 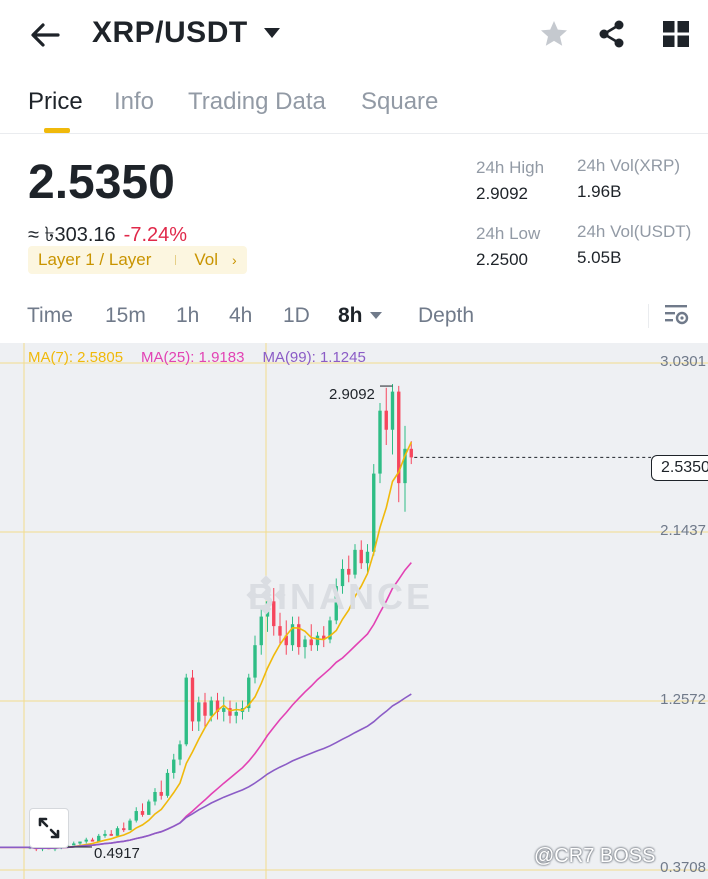 I want to click on y-tick-label: 3.0301, so click(x=683, y=361).